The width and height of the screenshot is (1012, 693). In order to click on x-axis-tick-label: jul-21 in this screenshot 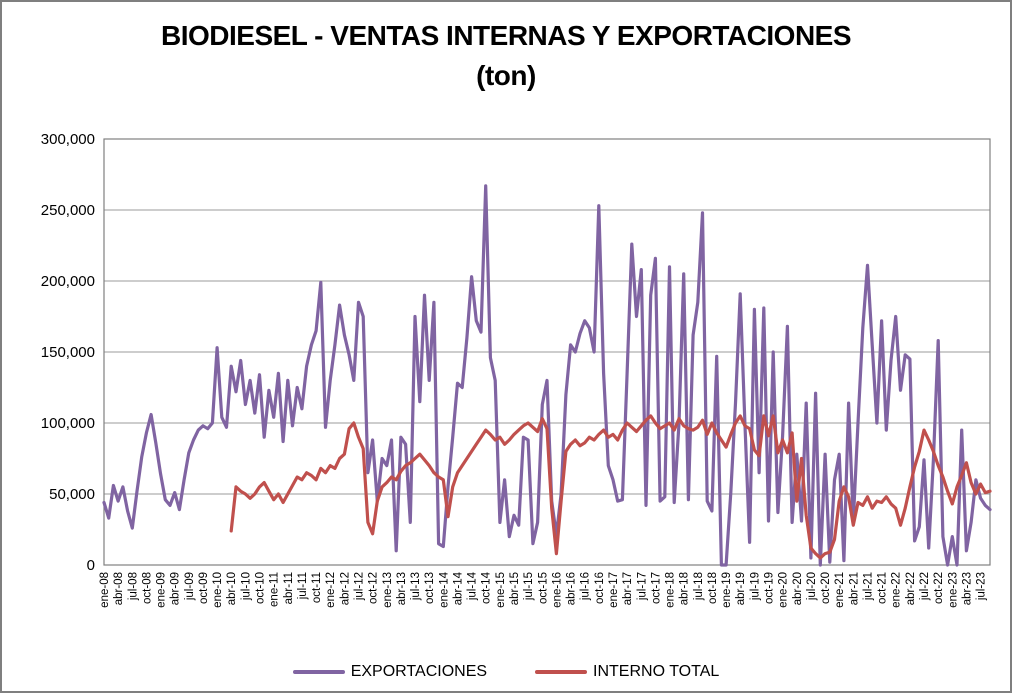, I will do `click(868, 586)`.